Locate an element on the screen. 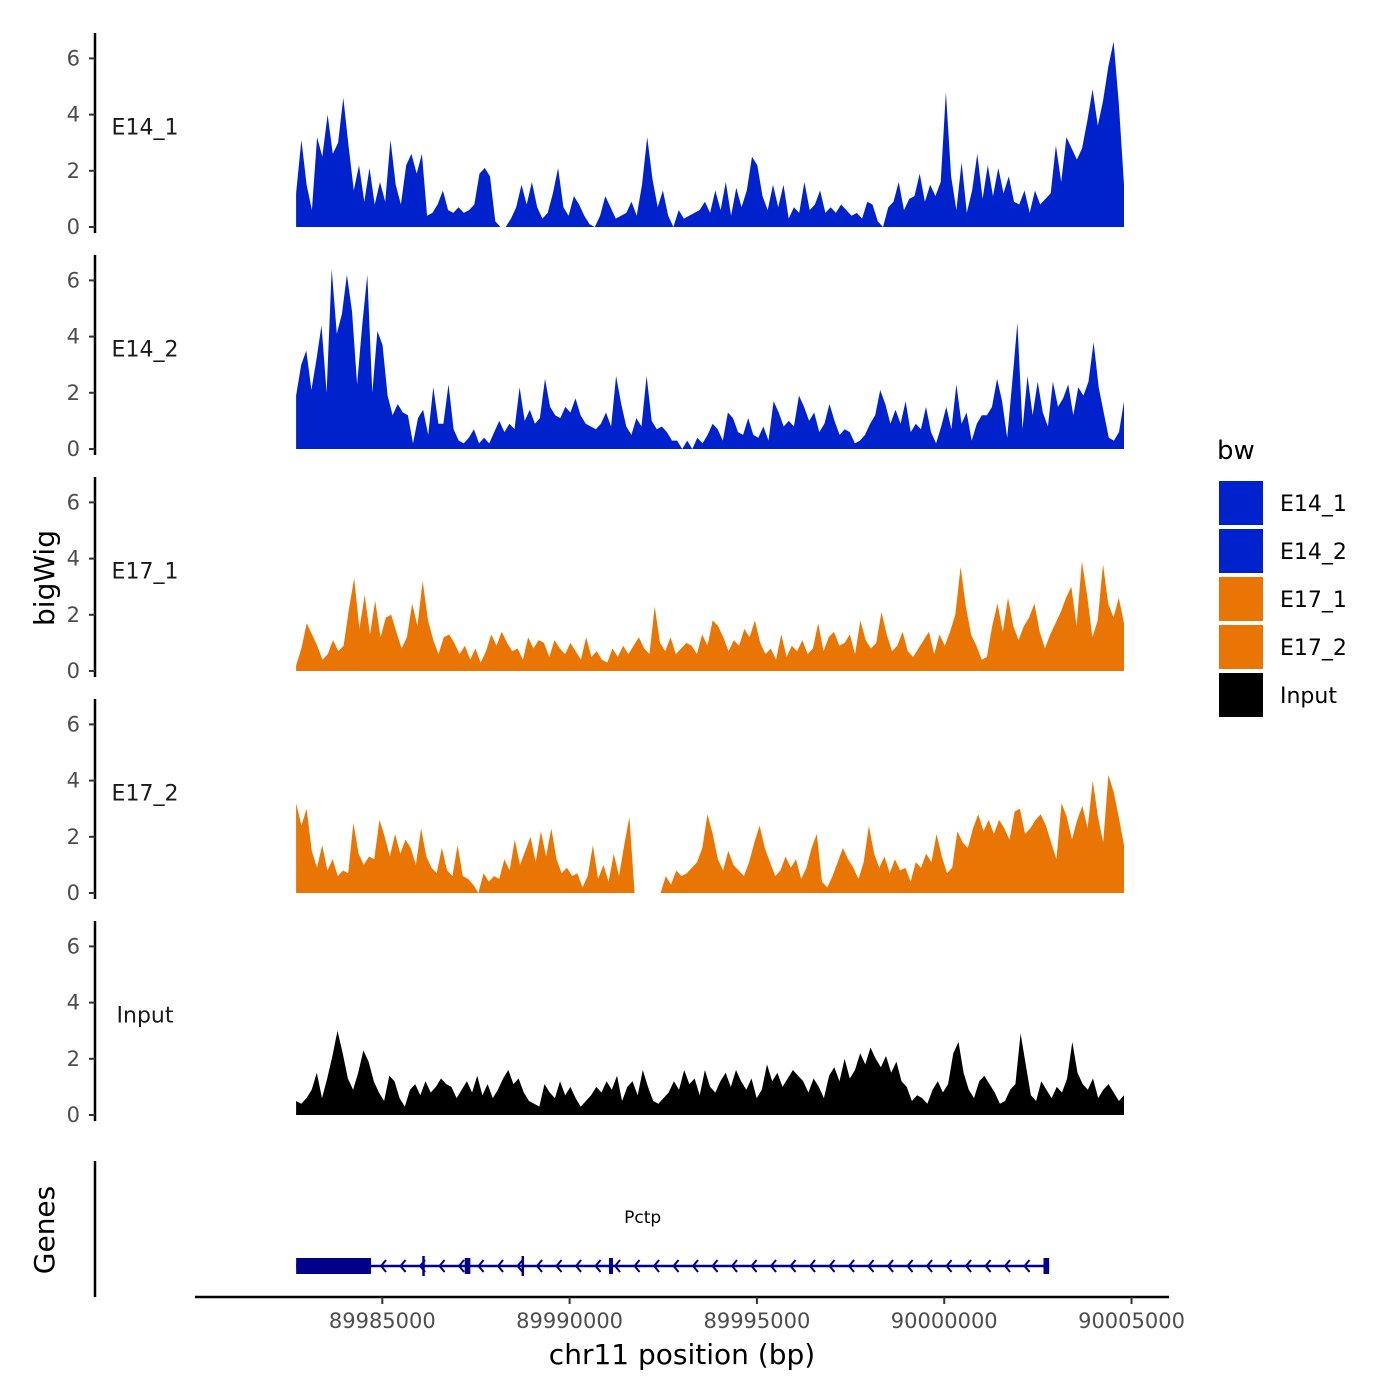 This screenshot has height=1400, width=1400. track-label: Input is located at coordinates (145, 1015).